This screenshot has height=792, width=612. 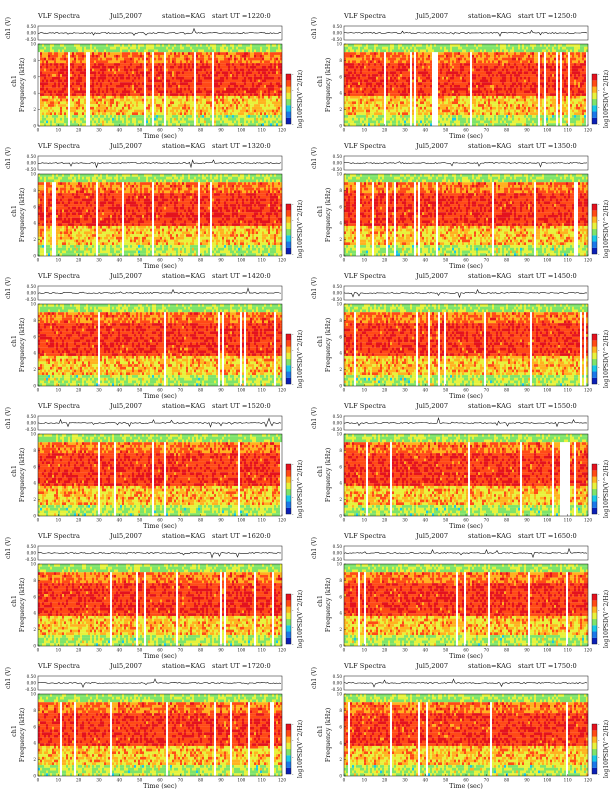 What do you see at coordinates (340, 126) in the screenshot?
I see `y-tick-label: 0` at bounding box center [340, 126].